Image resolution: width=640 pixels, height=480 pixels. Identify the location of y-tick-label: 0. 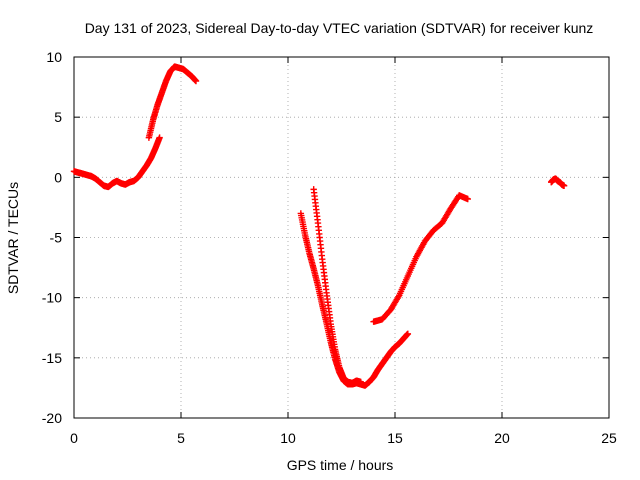
(58, 177).